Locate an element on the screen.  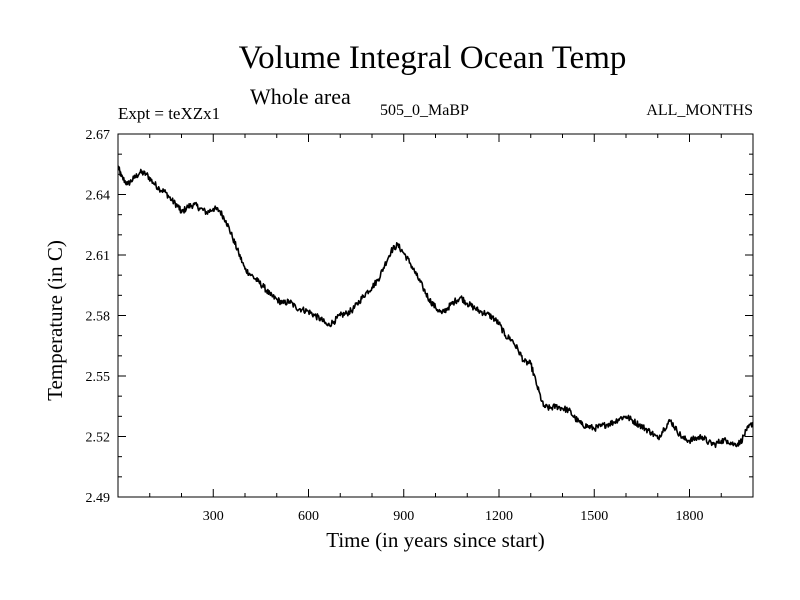
x-tick-label: 600 is located at coordinates (308, 516).